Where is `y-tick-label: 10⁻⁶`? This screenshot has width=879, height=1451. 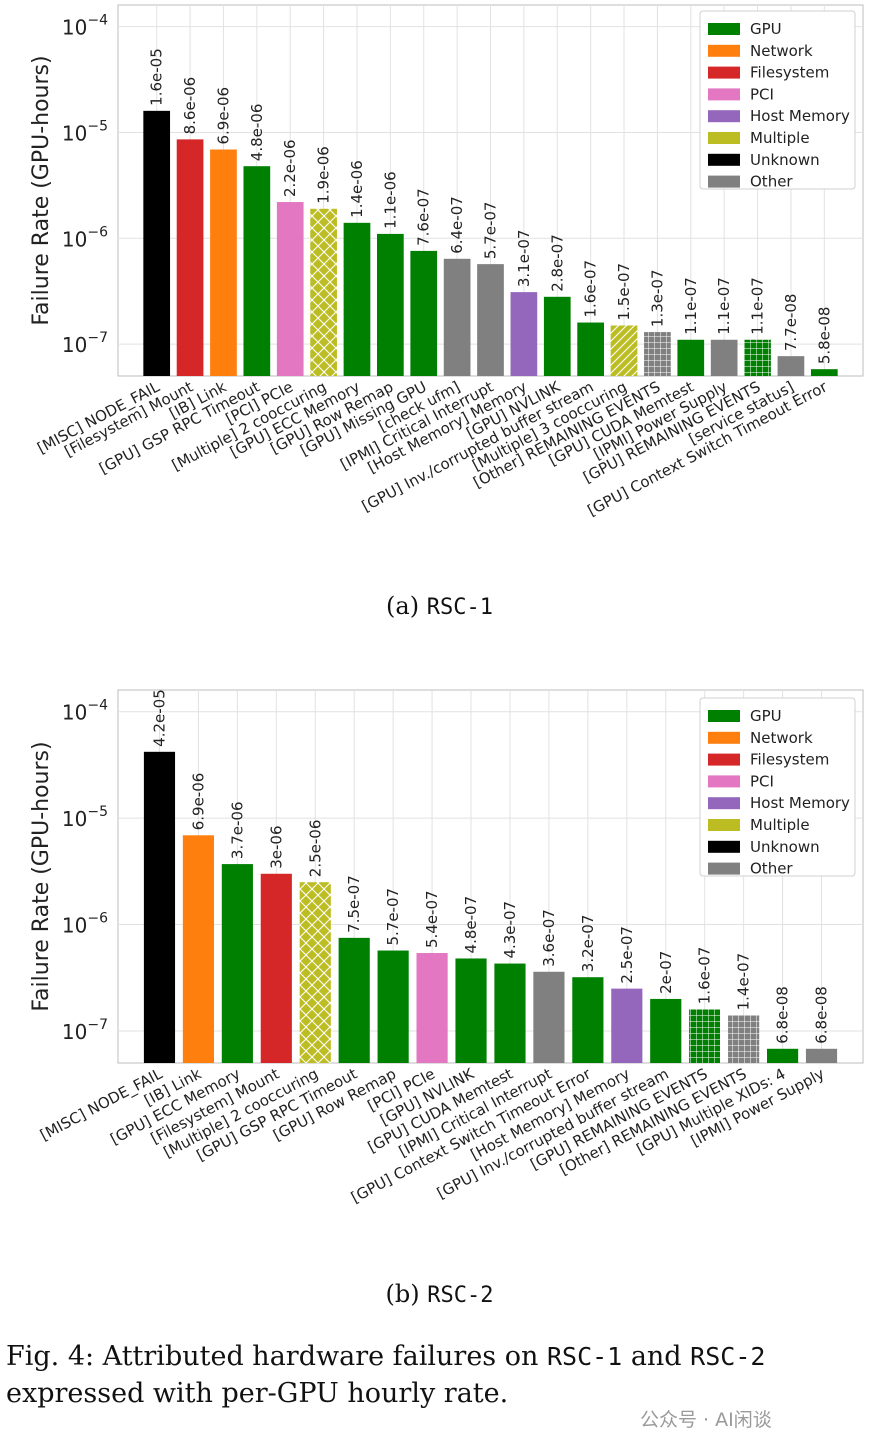 y-tick-label: 10⁻⁶ is located at coordinates (85, 924).